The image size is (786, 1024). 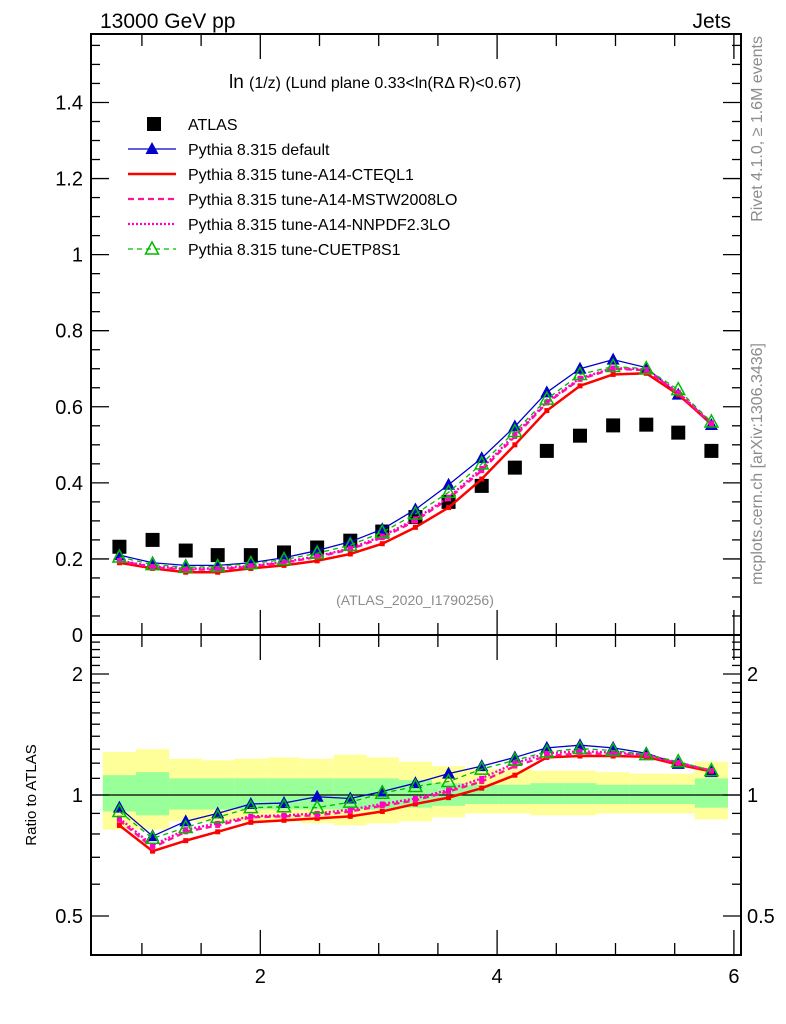 I want to click on rivet-label: Rivet 4.1.0, ≥ 1.6M events, so click(x=757, y=129).